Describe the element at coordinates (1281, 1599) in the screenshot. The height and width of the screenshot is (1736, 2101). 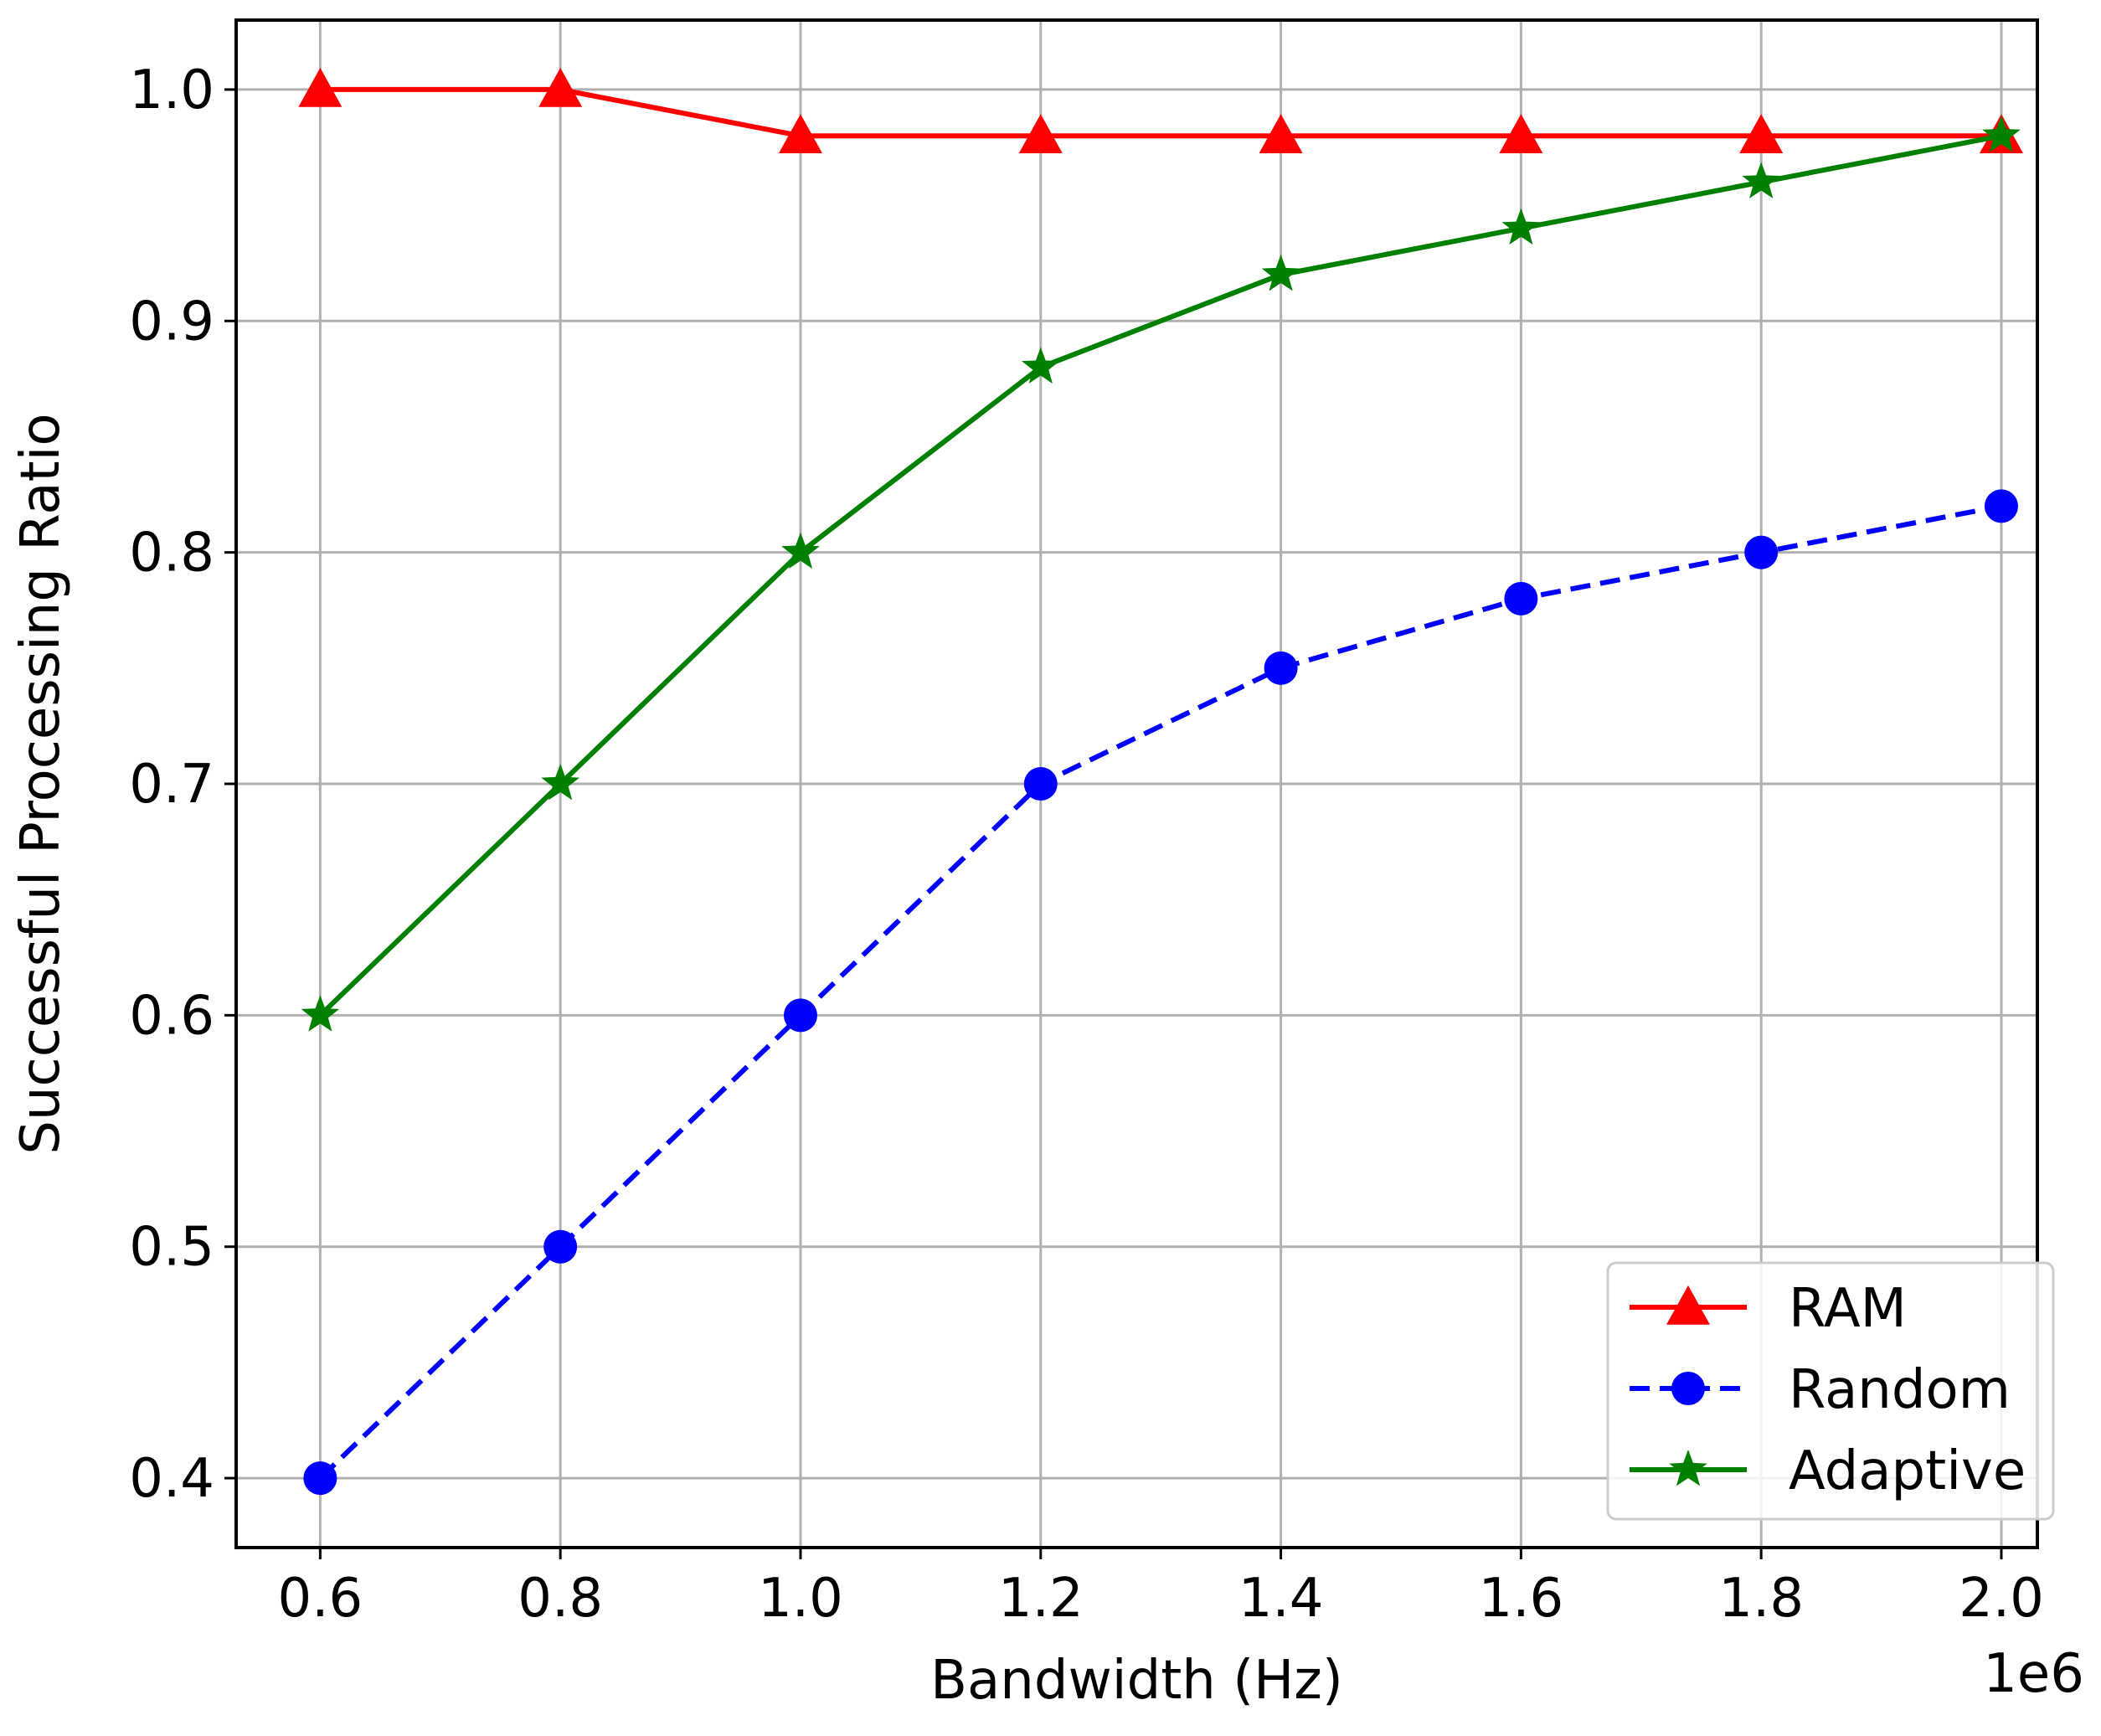
I see `x-tick-label: 1.4` at that location.